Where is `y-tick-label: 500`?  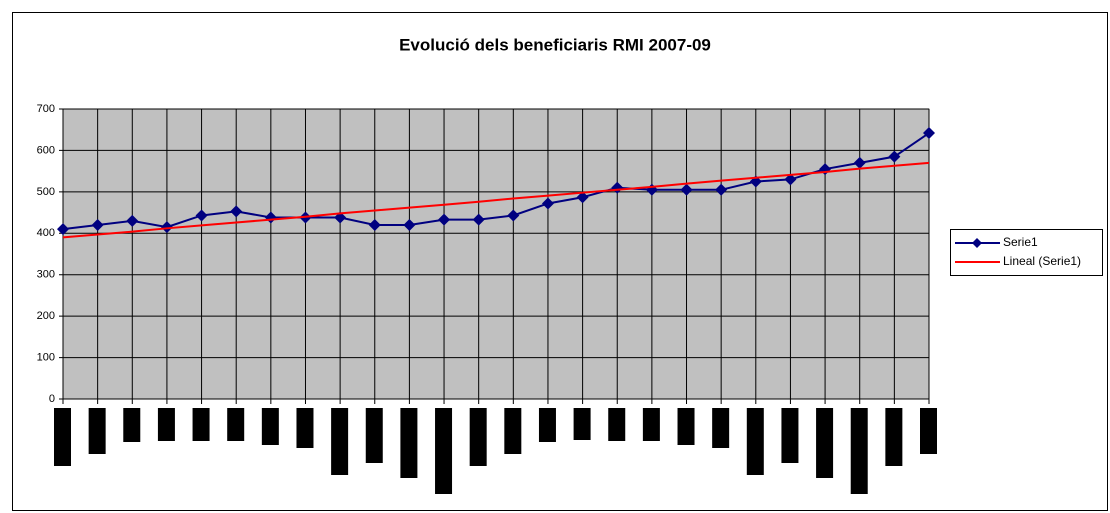 y-tick-label: 500 is located at coordinates (46, 192).